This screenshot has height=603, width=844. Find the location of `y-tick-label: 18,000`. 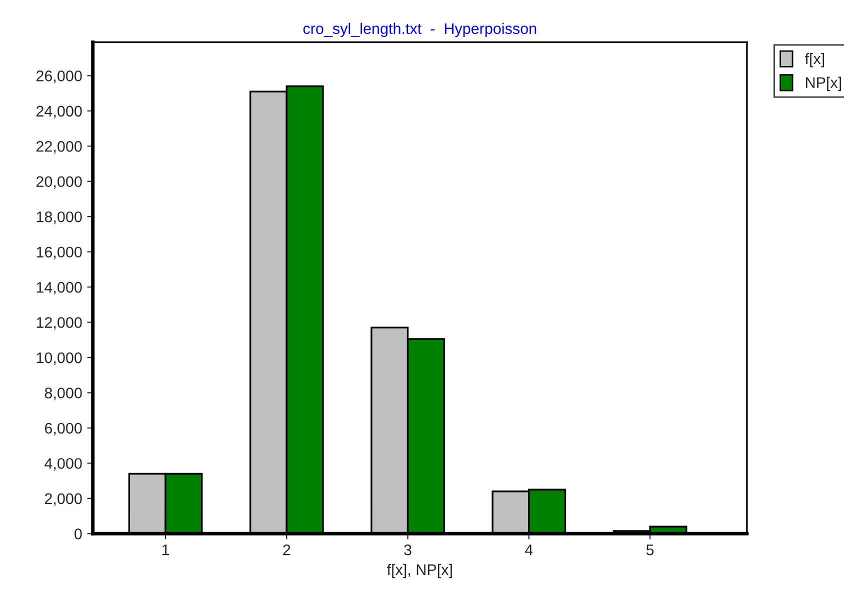

y-tick-label: 18,000 is located at coordinates (59, 217).